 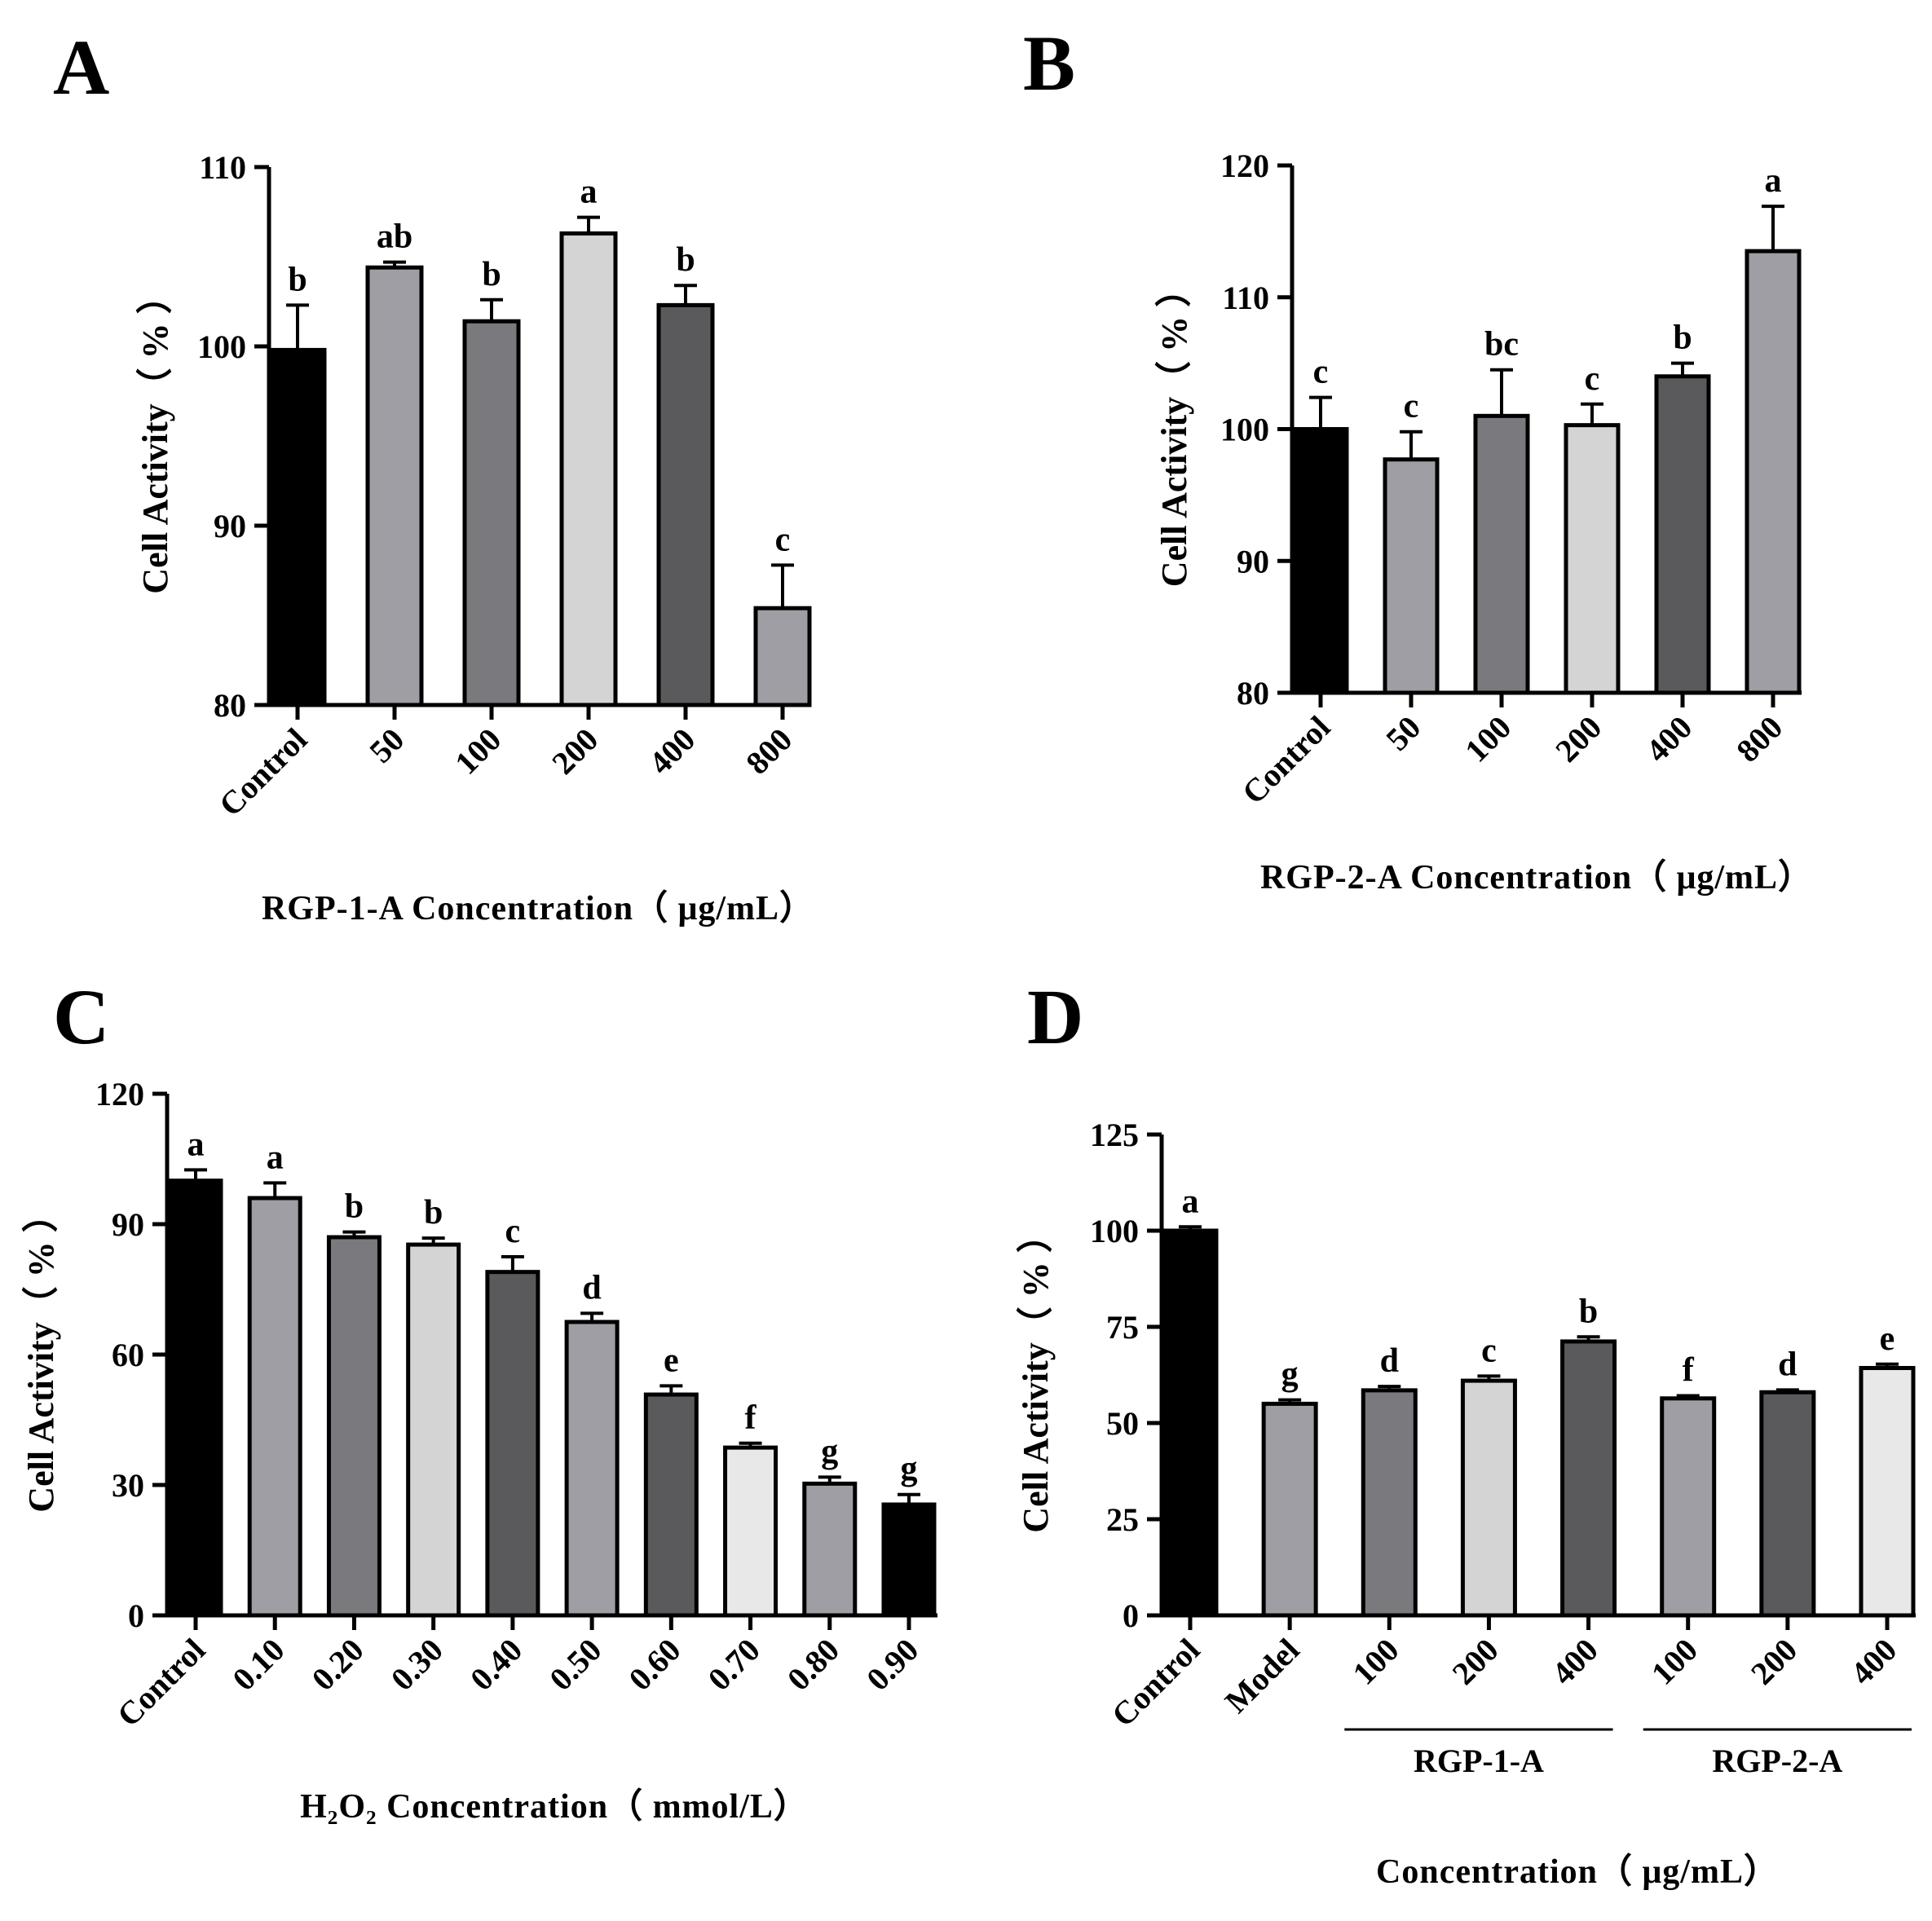 I want to click on x-axis-label: Concentration（ μg/mL）, so click(x=1577, y=1872).